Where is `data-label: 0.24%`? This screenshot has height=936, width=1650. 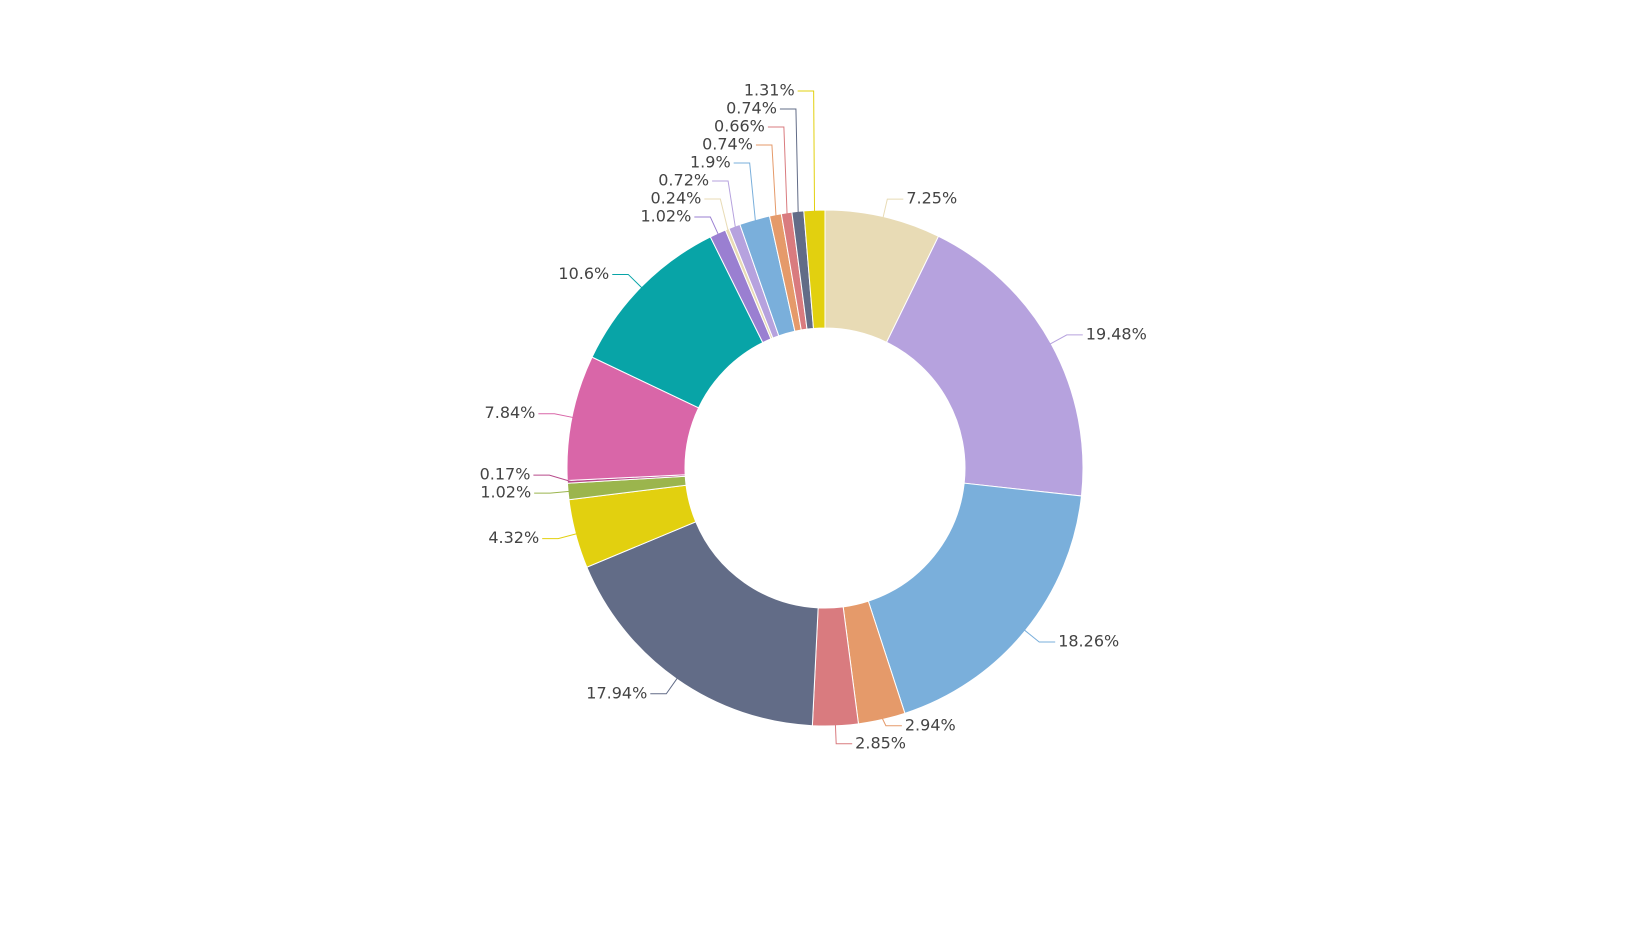 data-label: 0.24% is located at coordinates (676, 197).